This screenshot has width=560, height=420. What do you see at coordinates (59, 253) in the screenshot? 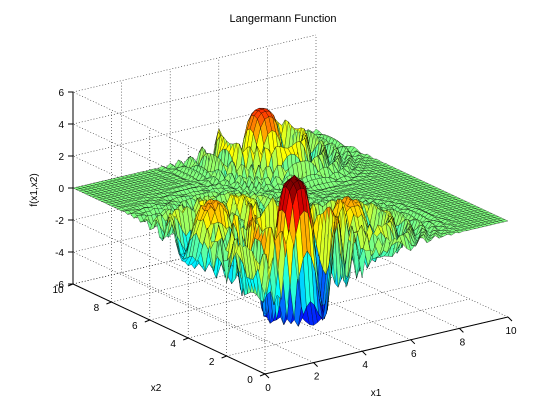
I see `z-tick-label: -4` at bounding box center [59, 253].